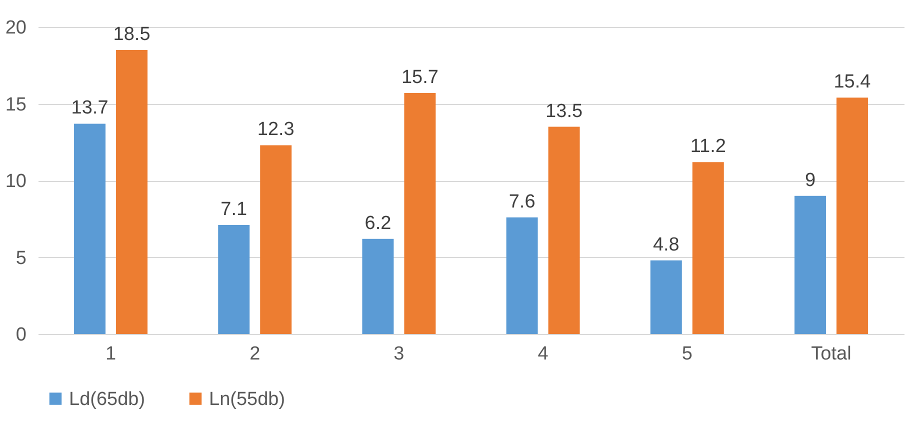 The width and height of the screenshot is (922, 425). Describe the element at coordinates (708, 147) in the screenshot. I see `data-label: 11.2` at that location.